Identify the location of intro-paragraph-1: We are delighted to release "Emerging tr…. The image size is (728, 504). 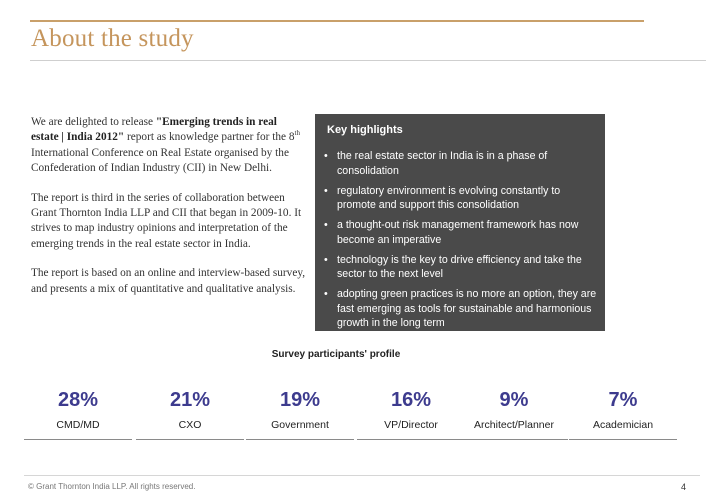
(169, 146).